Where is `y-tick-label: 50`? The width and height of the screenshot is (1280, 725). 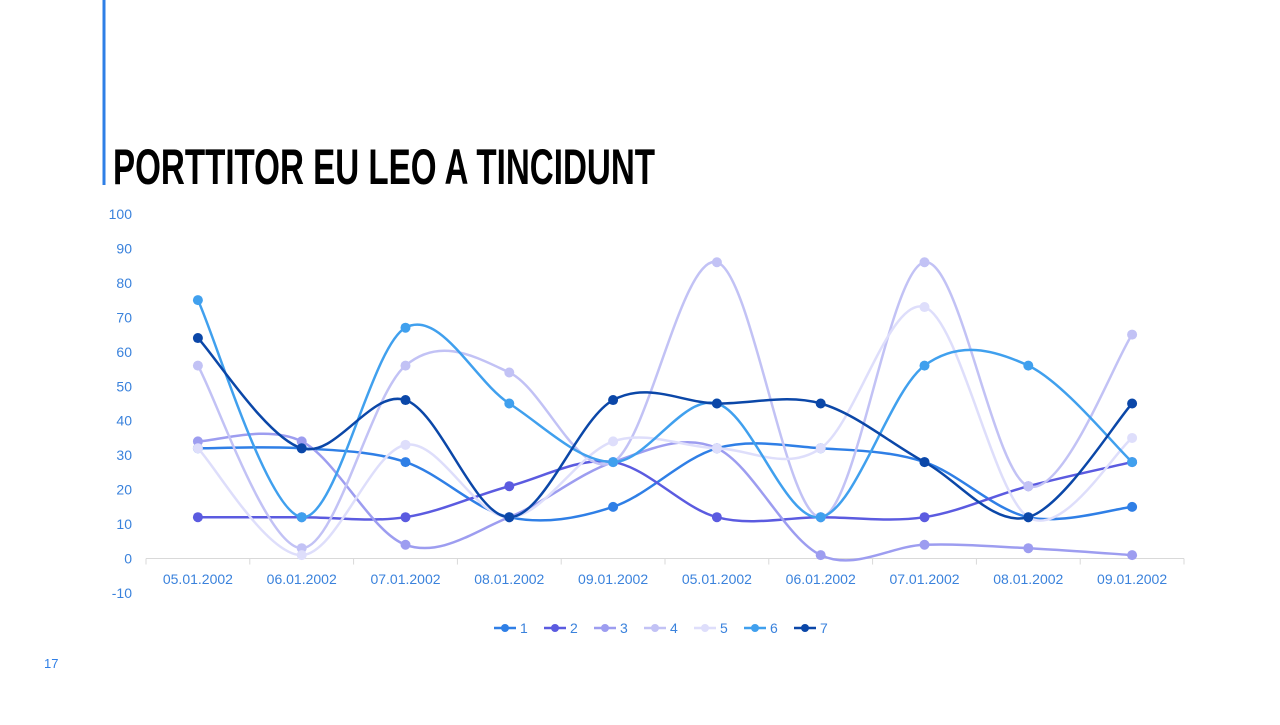 y-tick-label: 50 is located at coordinates (124, 386).